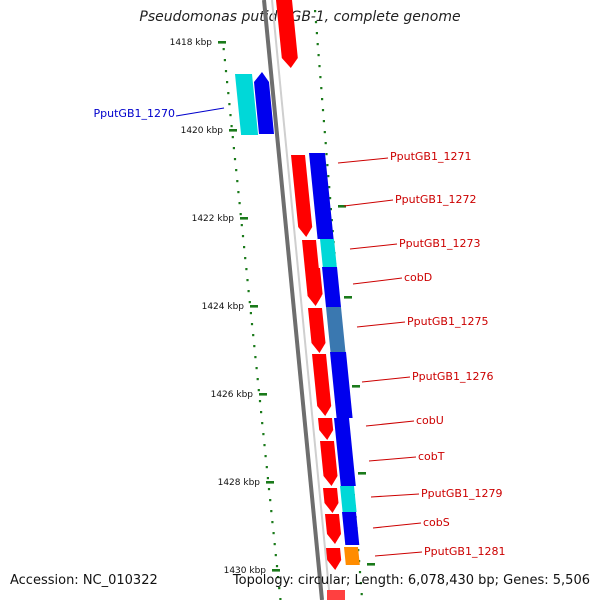 This screenshot has height=600, width=600. Describe the element at coordinates (436, 522) in the screenshot. I see `gene-label-11: cobS` at that location.